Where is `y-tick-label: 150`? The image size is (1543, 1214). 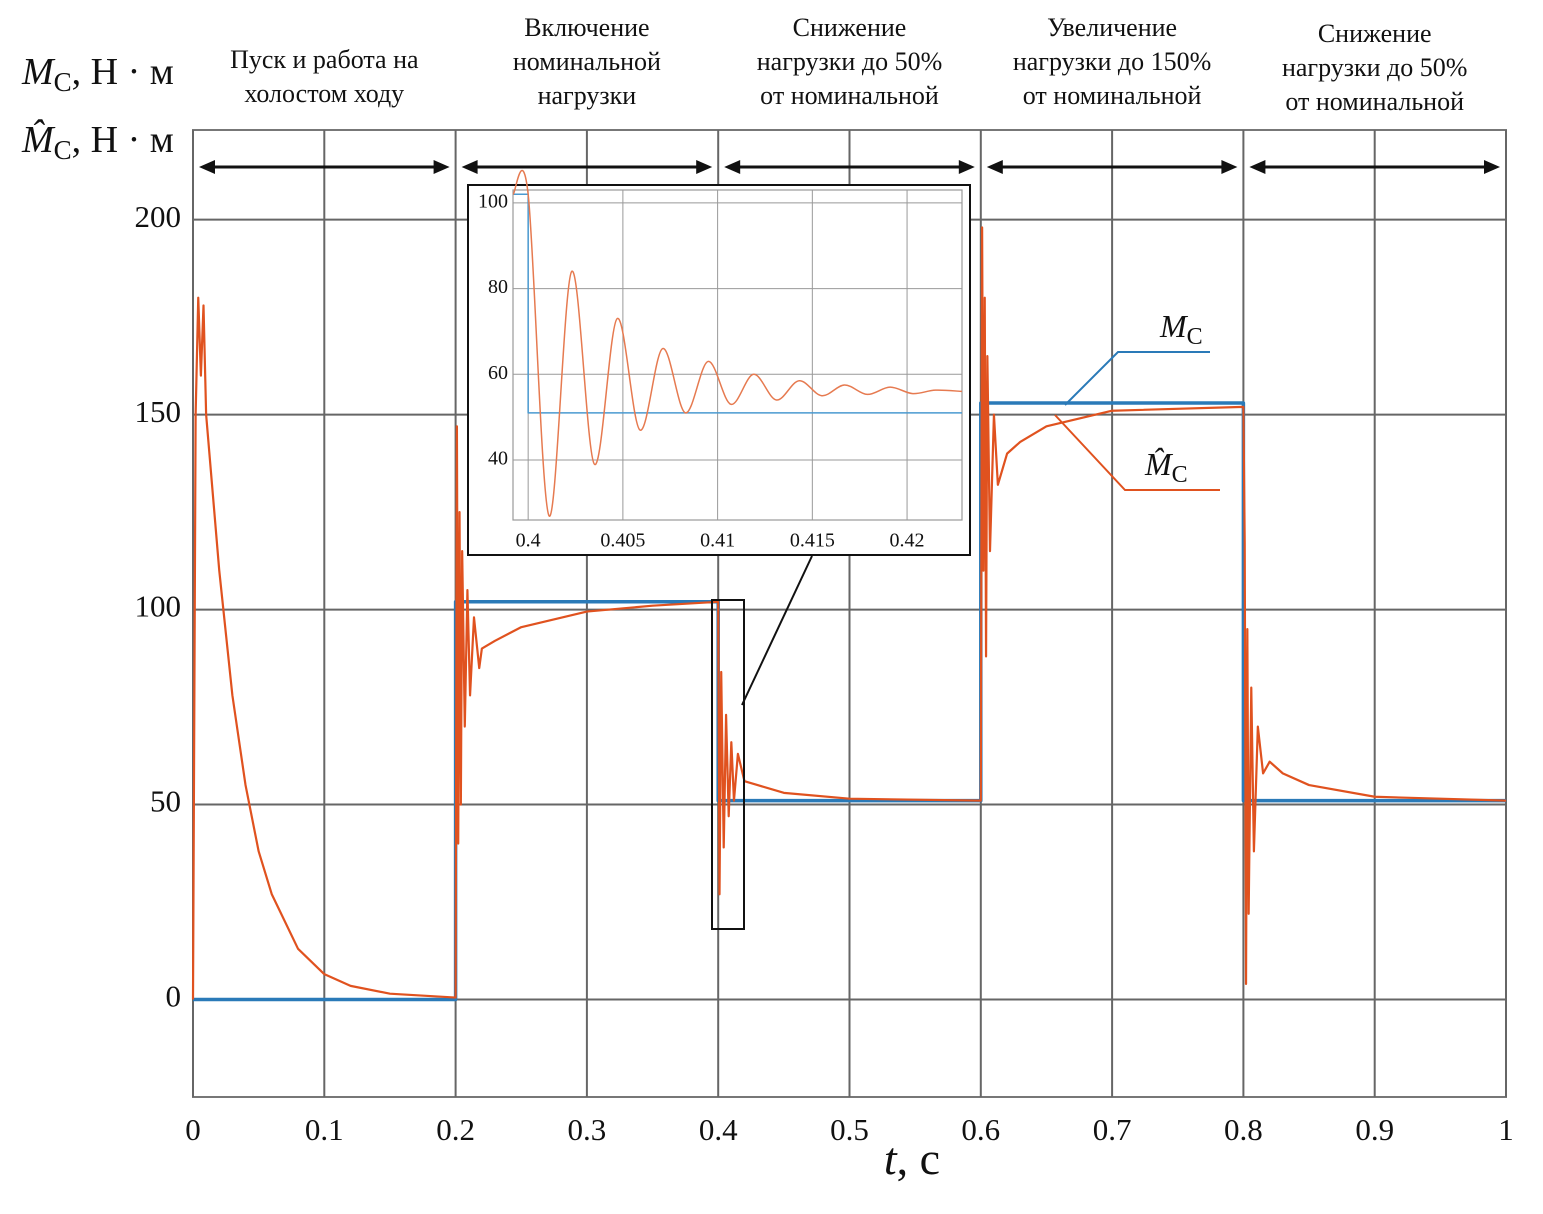
y-tick-label: 150 is located at coordinates (158, 411).